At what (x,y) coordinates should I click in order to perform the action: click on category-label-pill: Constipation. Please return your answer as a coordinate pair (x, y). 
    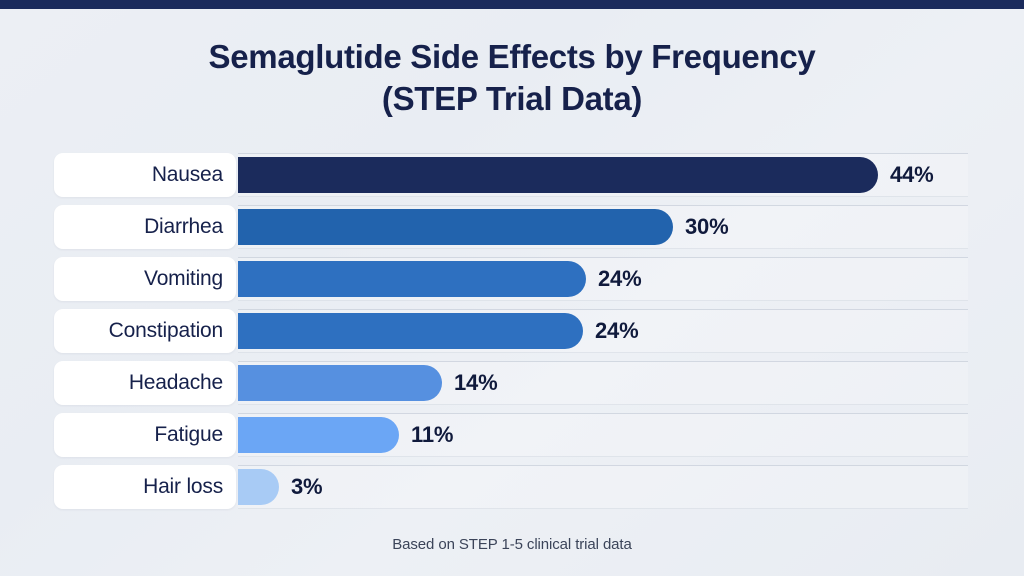
    Looking at the image, I should click on (145, 331).